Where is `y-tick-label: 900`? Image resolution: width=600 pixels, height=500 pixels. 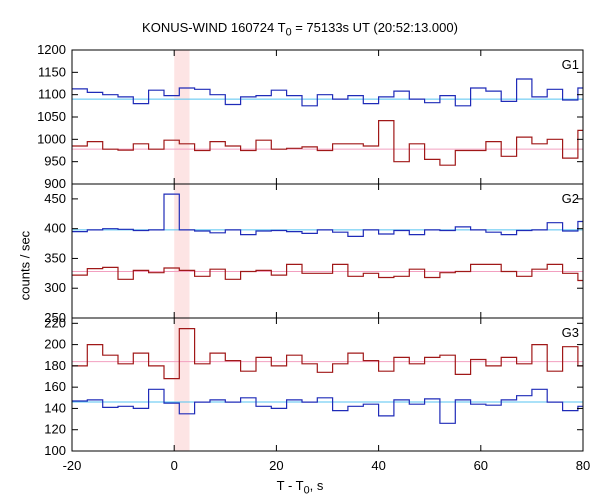 y-tick-label: 900 is located at coordinates (55, 183).